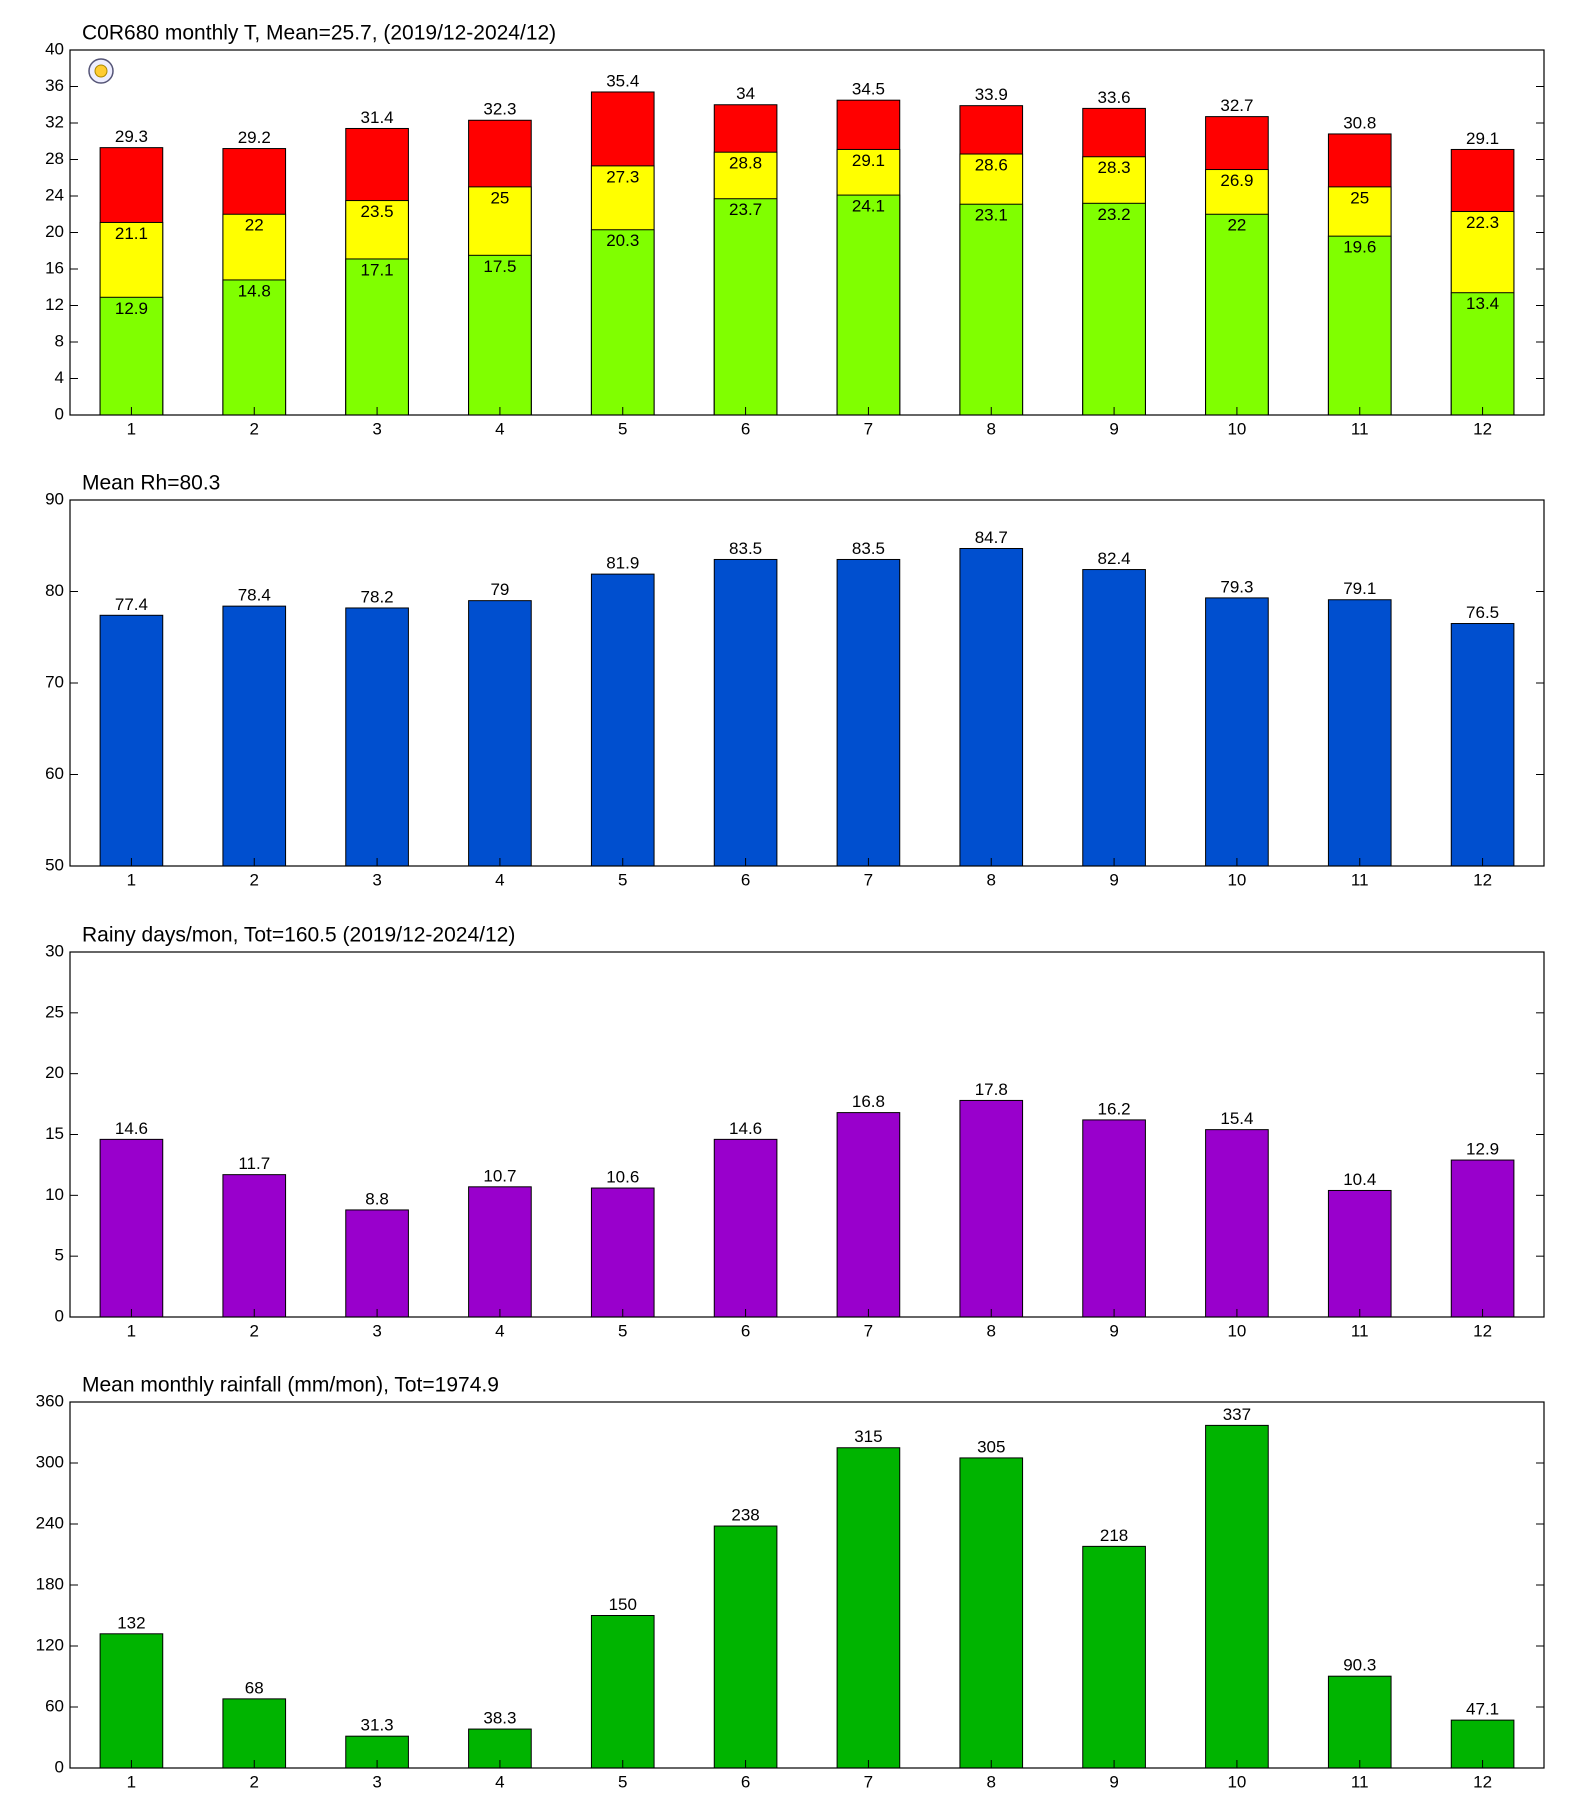 Image resolution: width=1580 pixels, height=1800 pixels. What do you see at coordinates (131, 1128) in the screenshot?
I see `data-label: 14.6` at bounding box center [131, 1128].